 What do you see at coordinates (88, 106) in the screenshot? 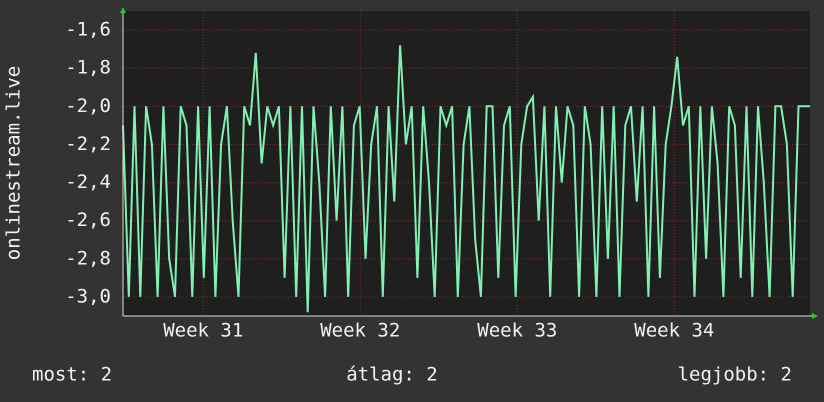
I see `y-tick-label: -2,0` at bounding box center [88, 106].